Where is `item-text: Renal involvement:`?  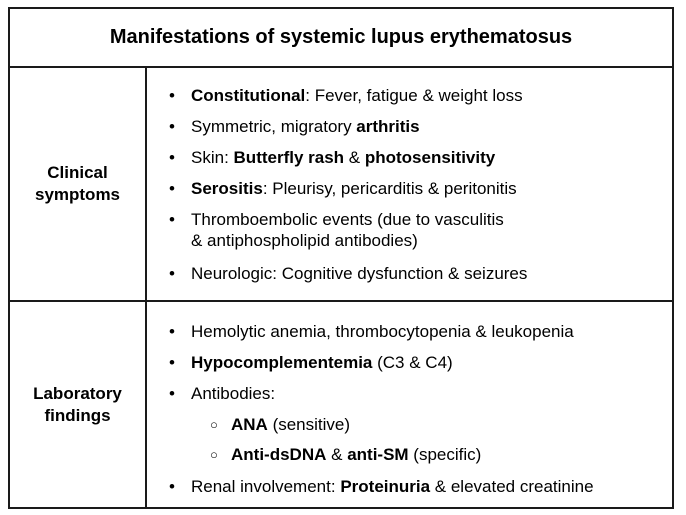
item-text: Renal involvement: is located at coordinates (266, 486).